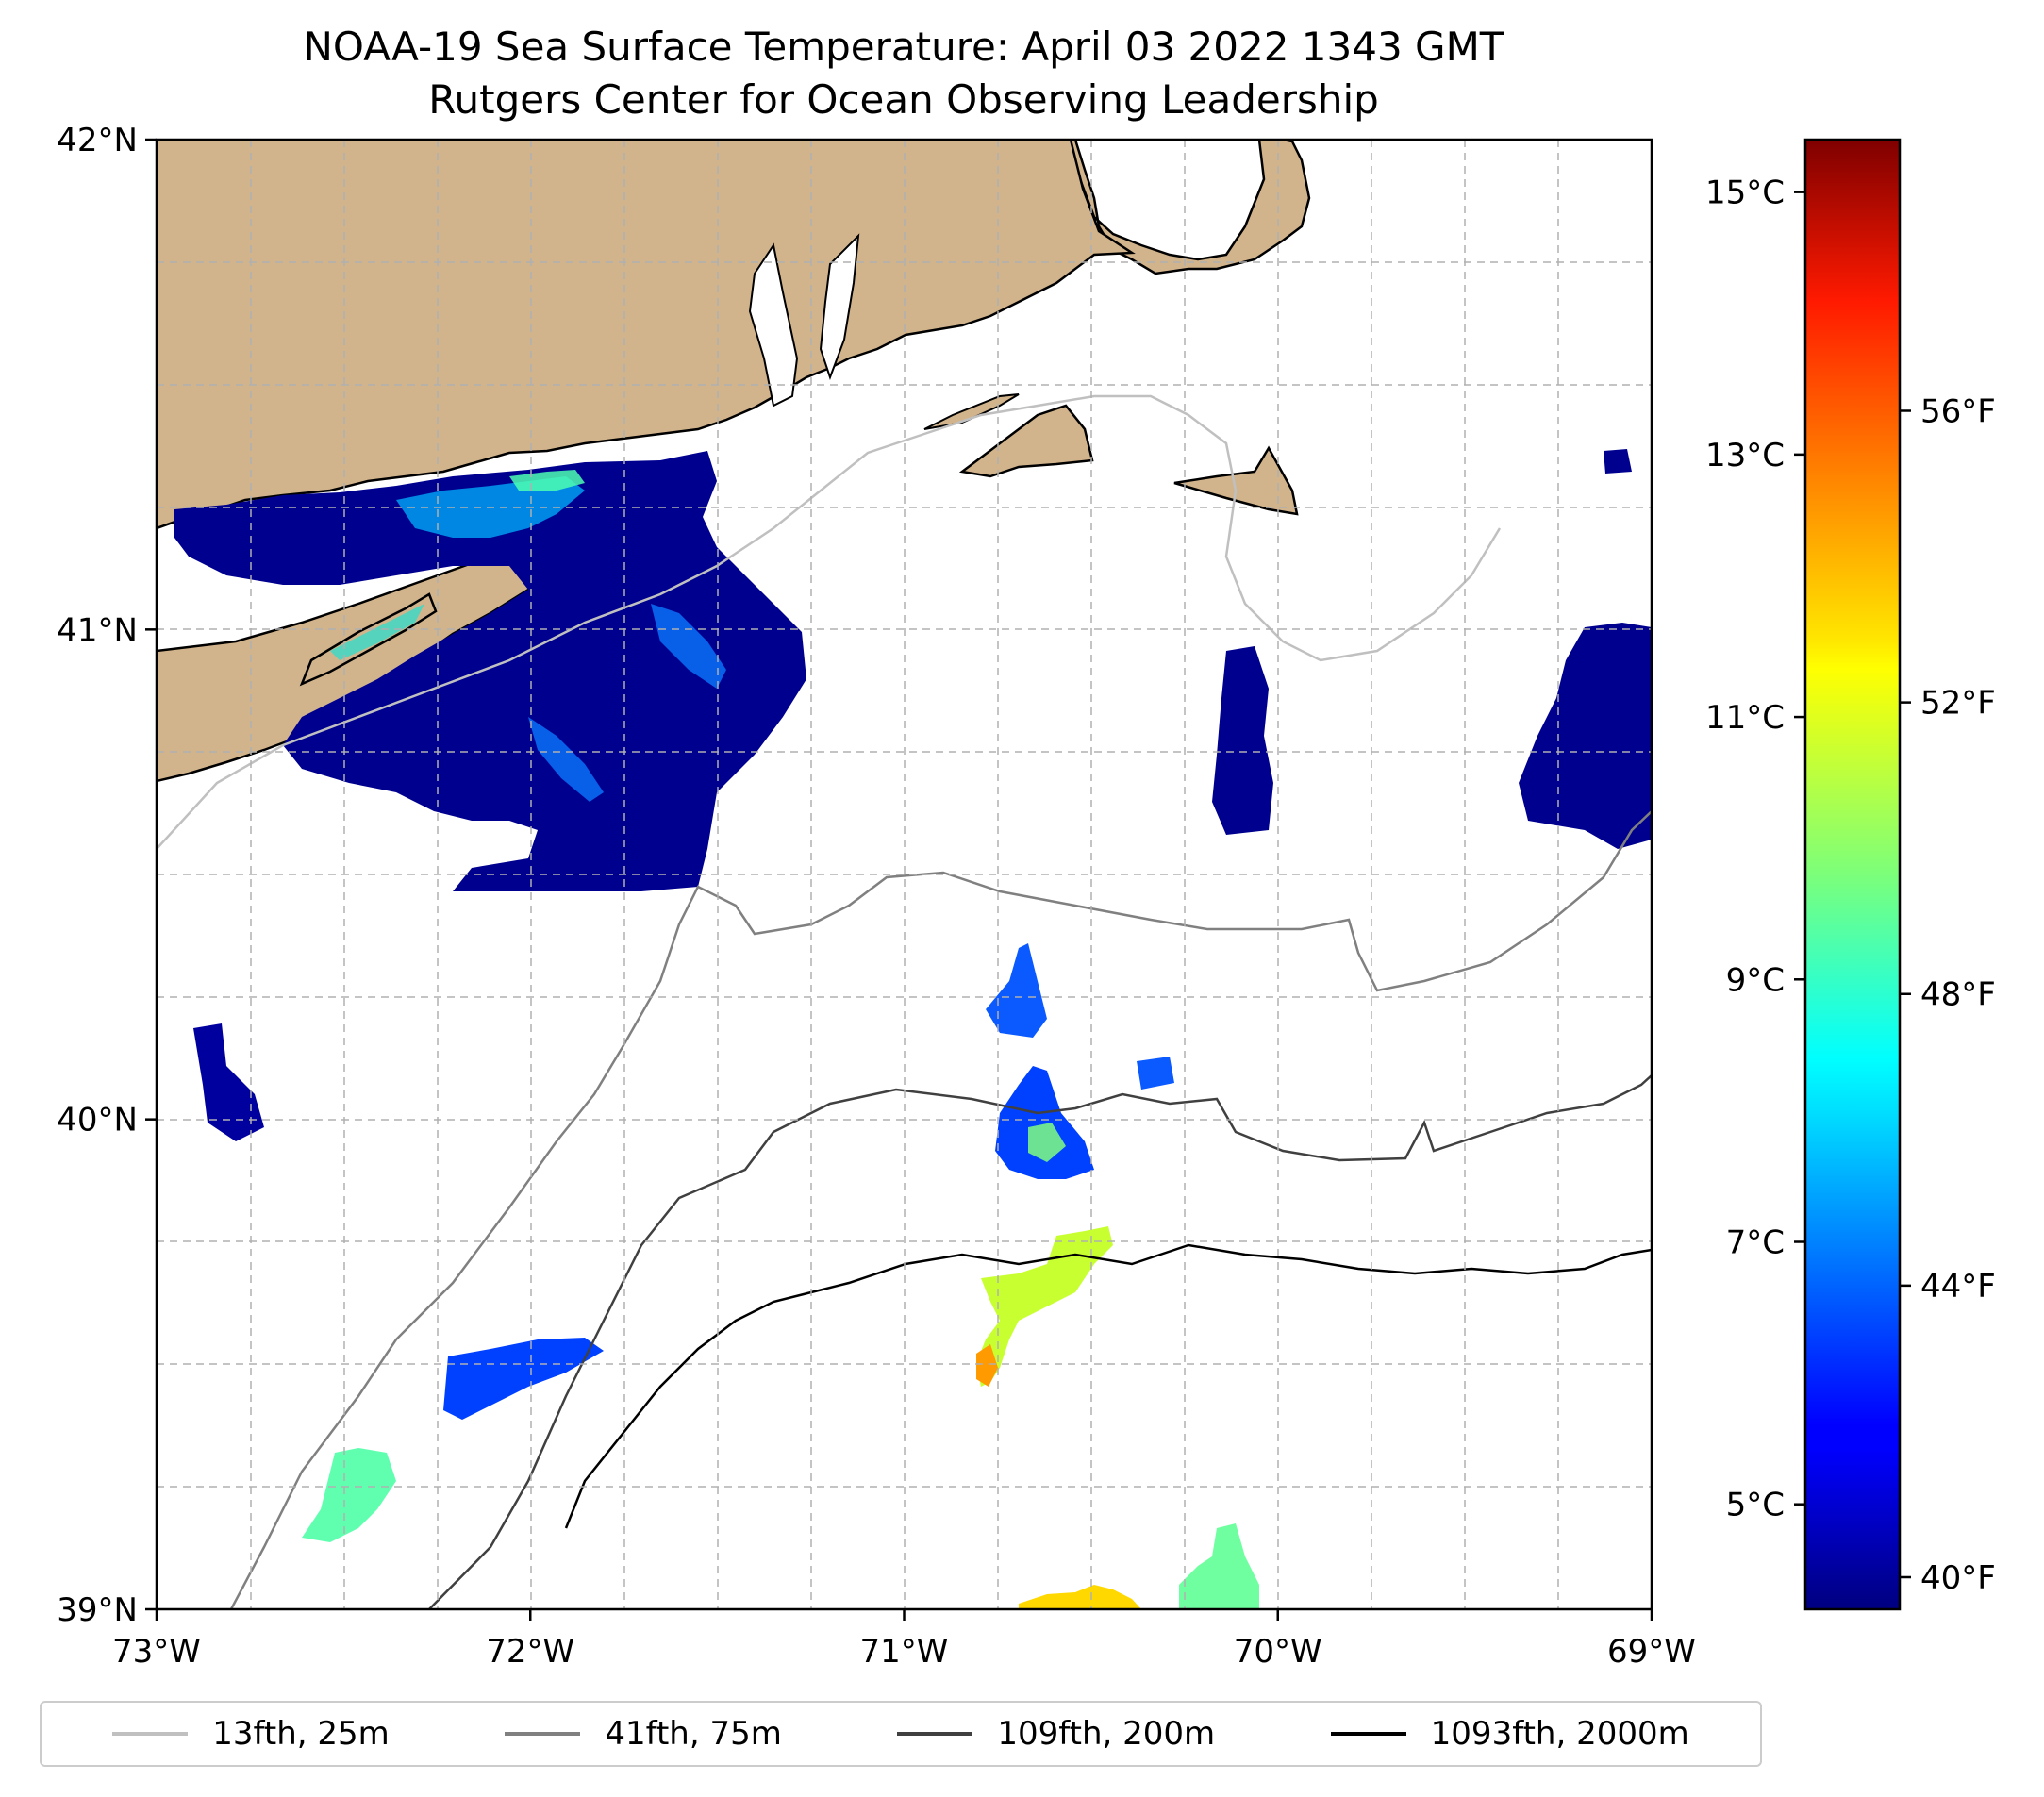  What do you see at coordinates (1368, 1734) in the screenshot?
I see `legend-swatch-2000m` at bounding box center [1368, 1734].